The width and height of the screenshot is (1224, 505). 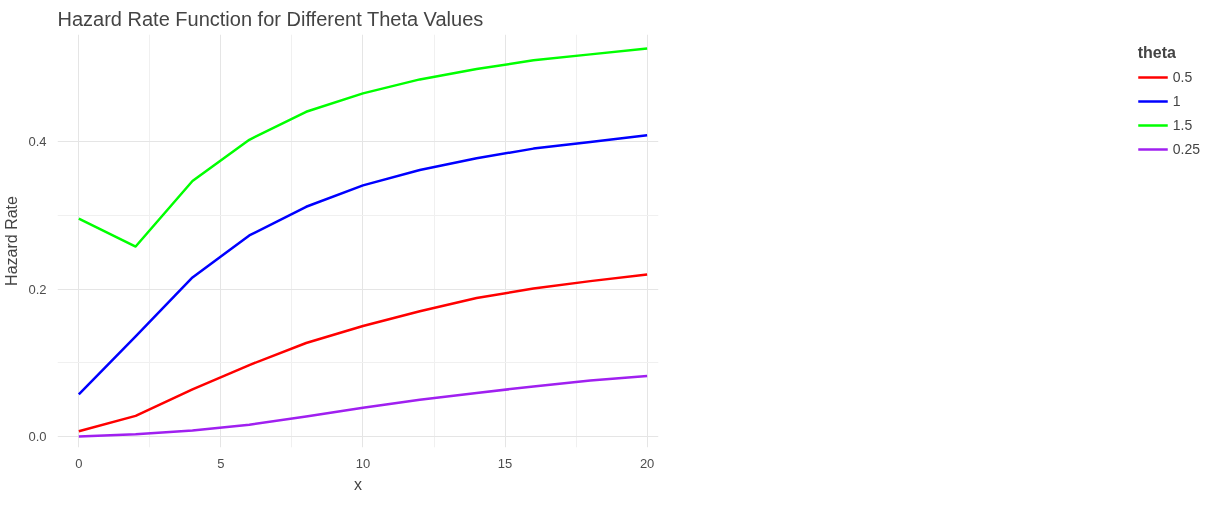 I want to click on x-tick-label: 10, so click(x=363, y=463).